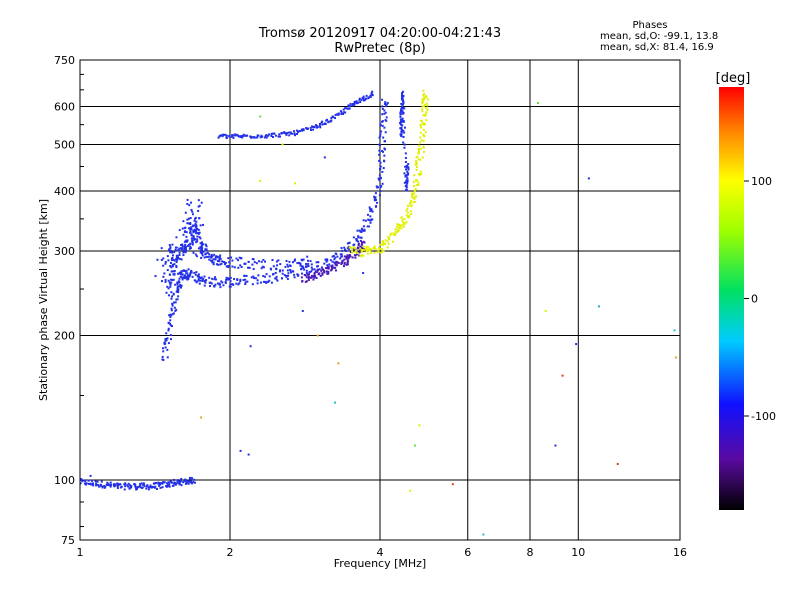 This screenshot has width=800, height=600. What do you see at coordinates (64, 336) in the screenshot?
I see `y-tick-label: 200` at bounding box center [64, 336].